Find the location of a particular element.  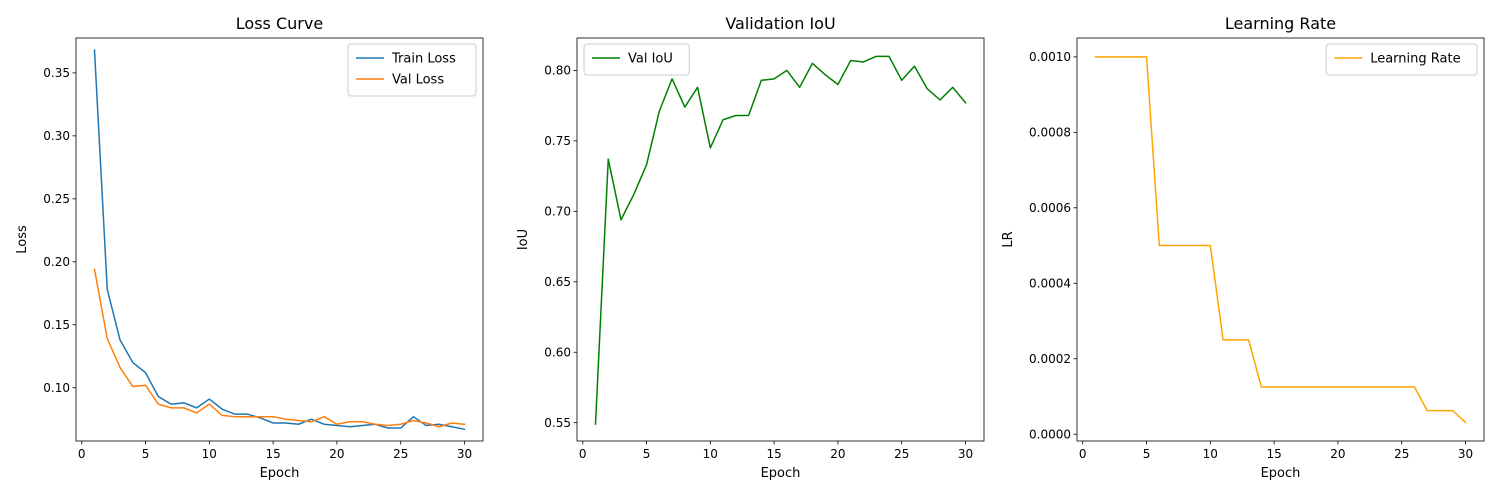

y-axis-label: LR is located at coordinates (1008, 239).